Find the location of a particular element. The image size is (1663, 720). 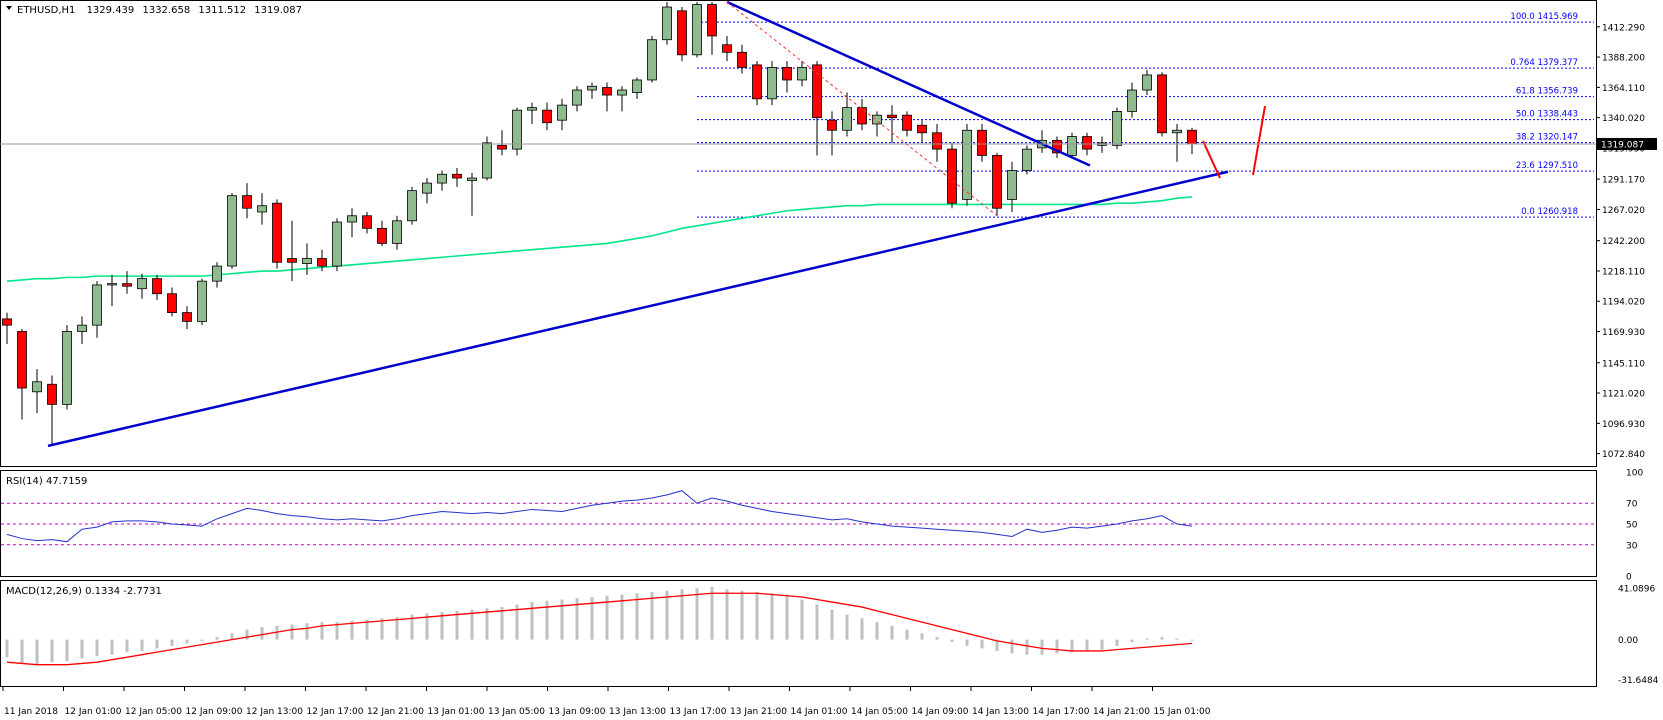

price-tick-label: 1218.110 is located at coordinates (1623, 272).